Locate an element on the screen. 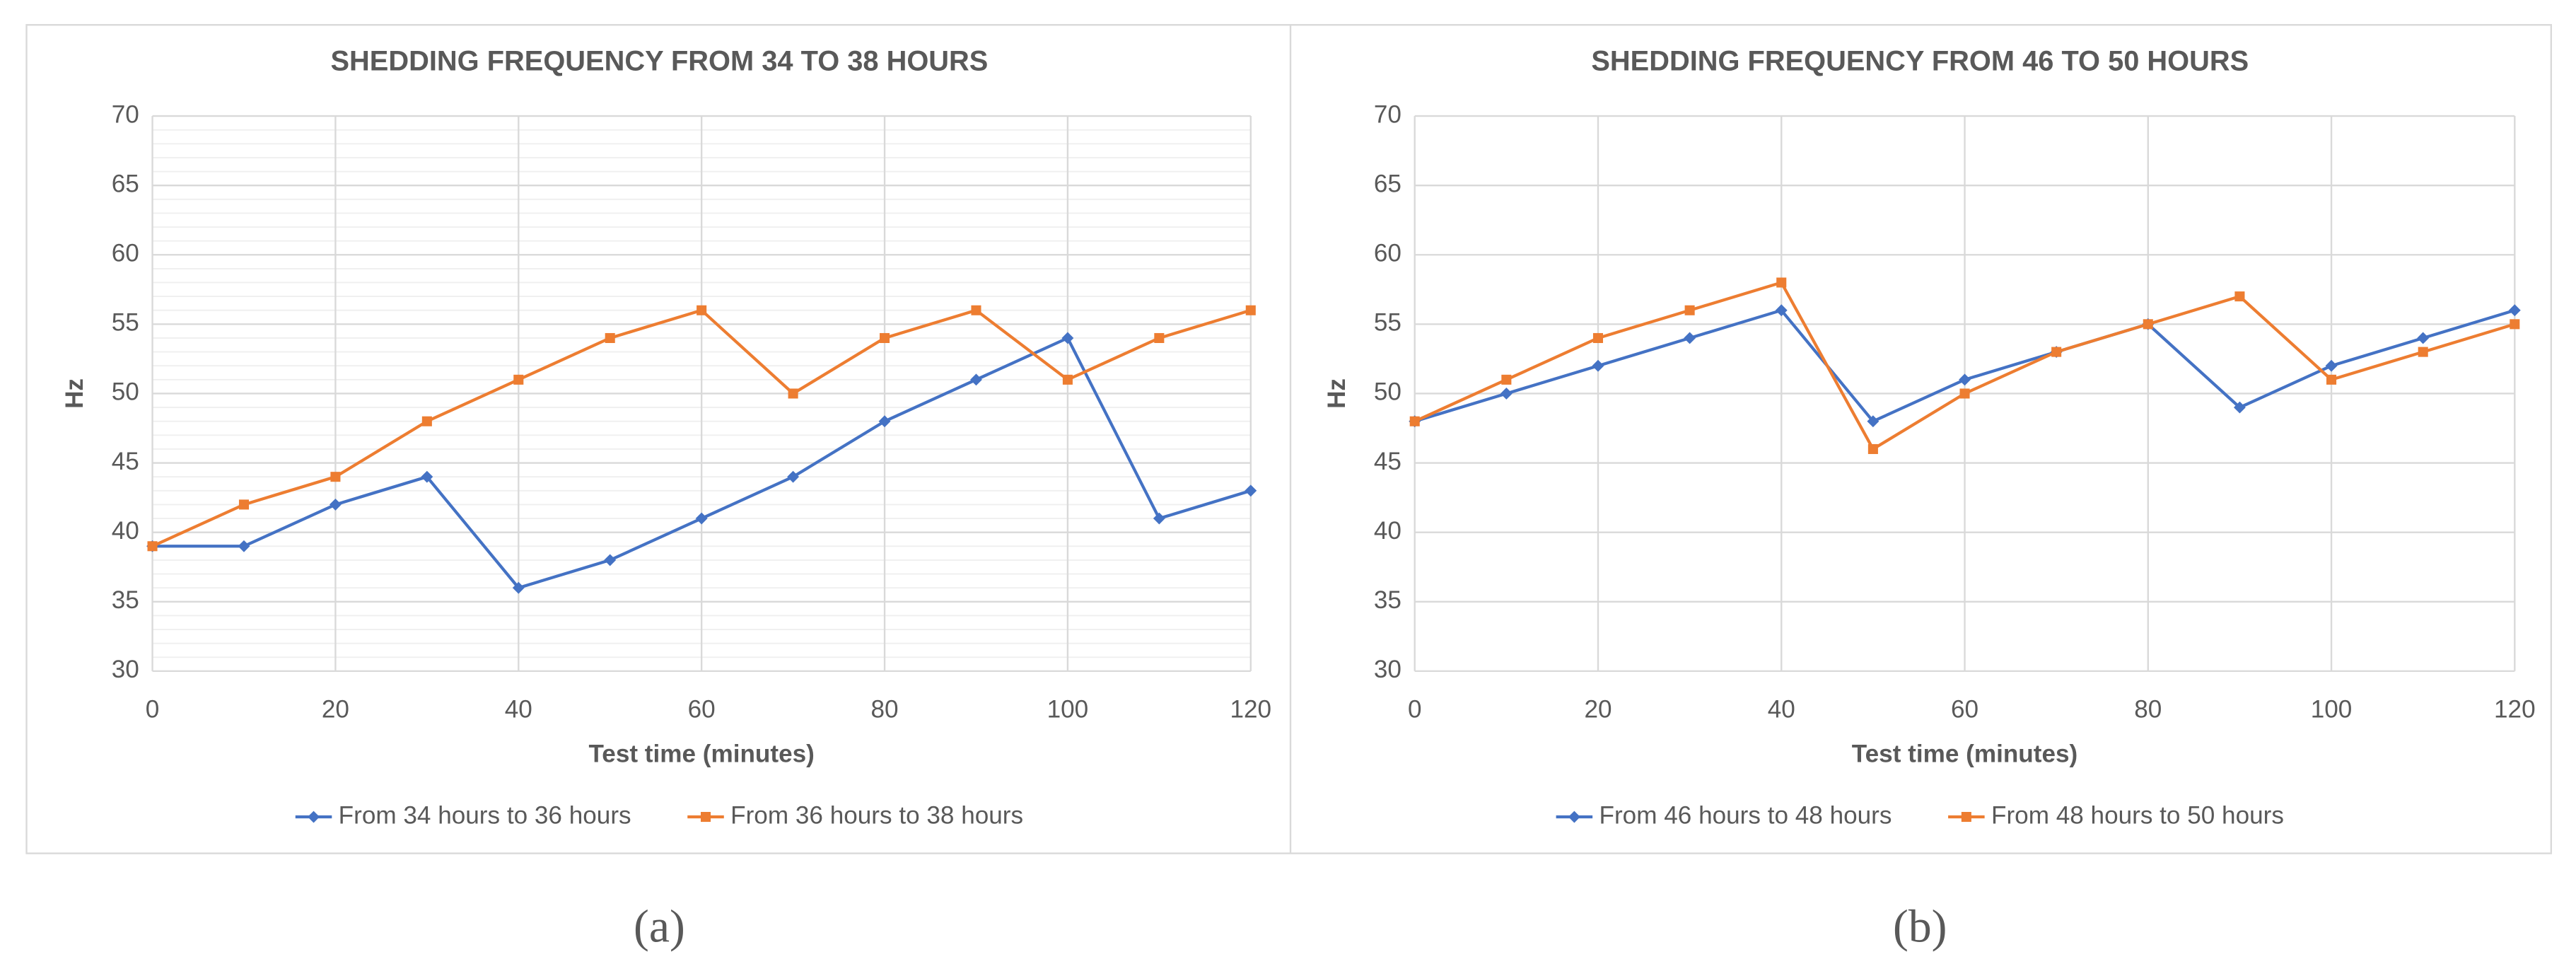 Image resolution: width=2576 pixels, height=976 pixels. caption: (a) is located at coordinates (659, 927).